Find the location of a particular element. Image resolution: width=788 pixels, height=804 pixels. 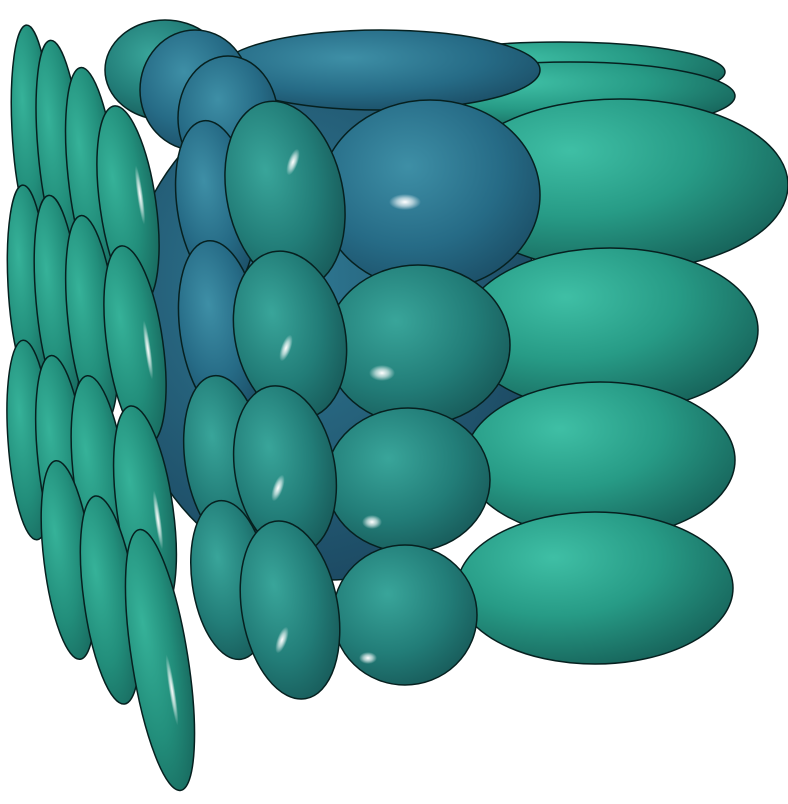

middle-column-highlights is located at coordinates (285, 401).